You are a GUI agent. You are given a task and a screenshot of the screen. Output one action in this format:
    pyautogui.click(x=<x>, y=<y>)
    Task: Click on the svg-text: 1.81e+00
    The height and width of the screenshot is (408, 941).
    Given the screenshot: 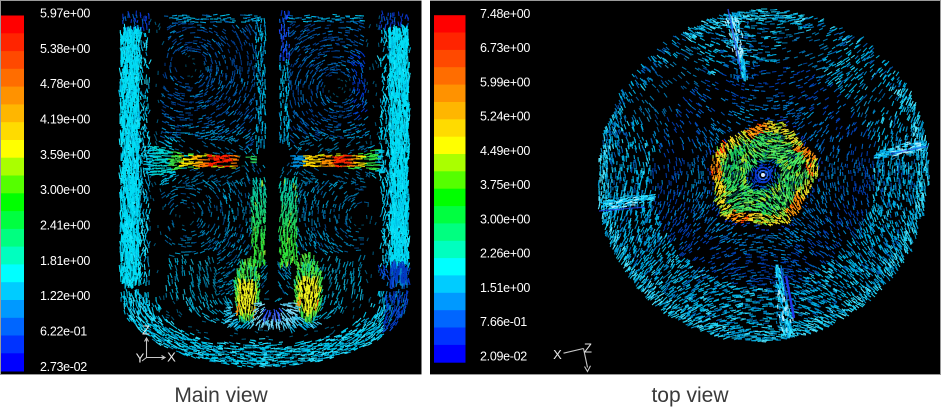 What is the action you would take?
    pyautogui.click(x=65, y=261)
    